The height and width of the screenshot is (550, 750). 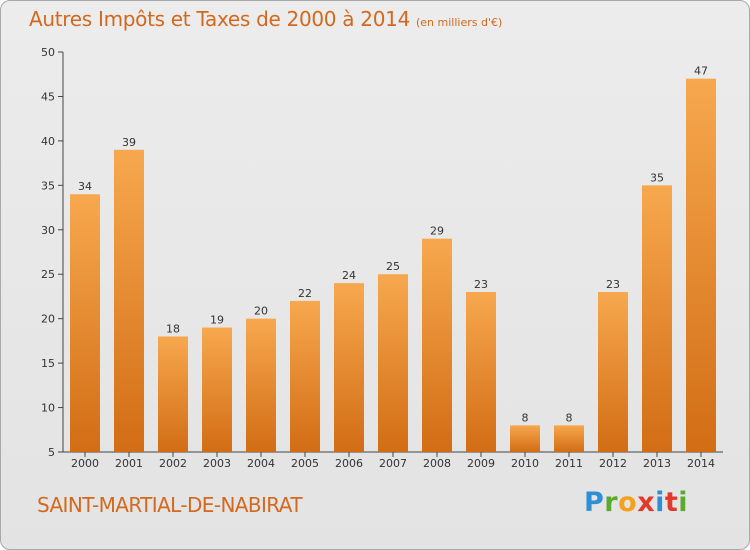 I want to click on bar-2007, so click(x=393, y=363).